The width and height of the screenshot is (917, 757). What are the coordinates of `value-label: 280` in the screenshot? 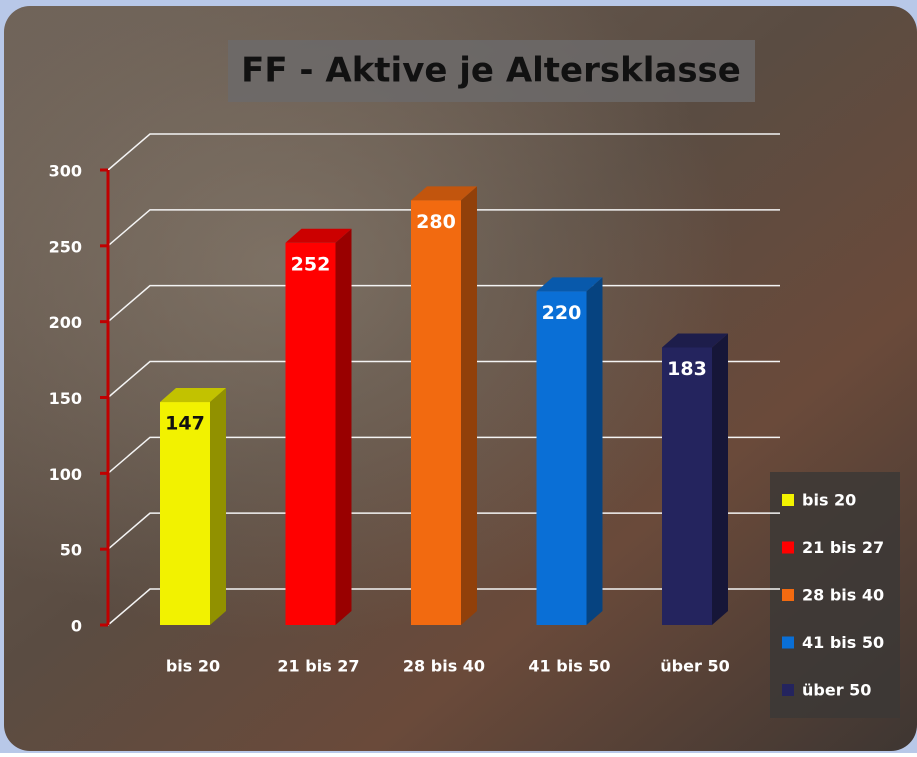 It's located at (436, 222).